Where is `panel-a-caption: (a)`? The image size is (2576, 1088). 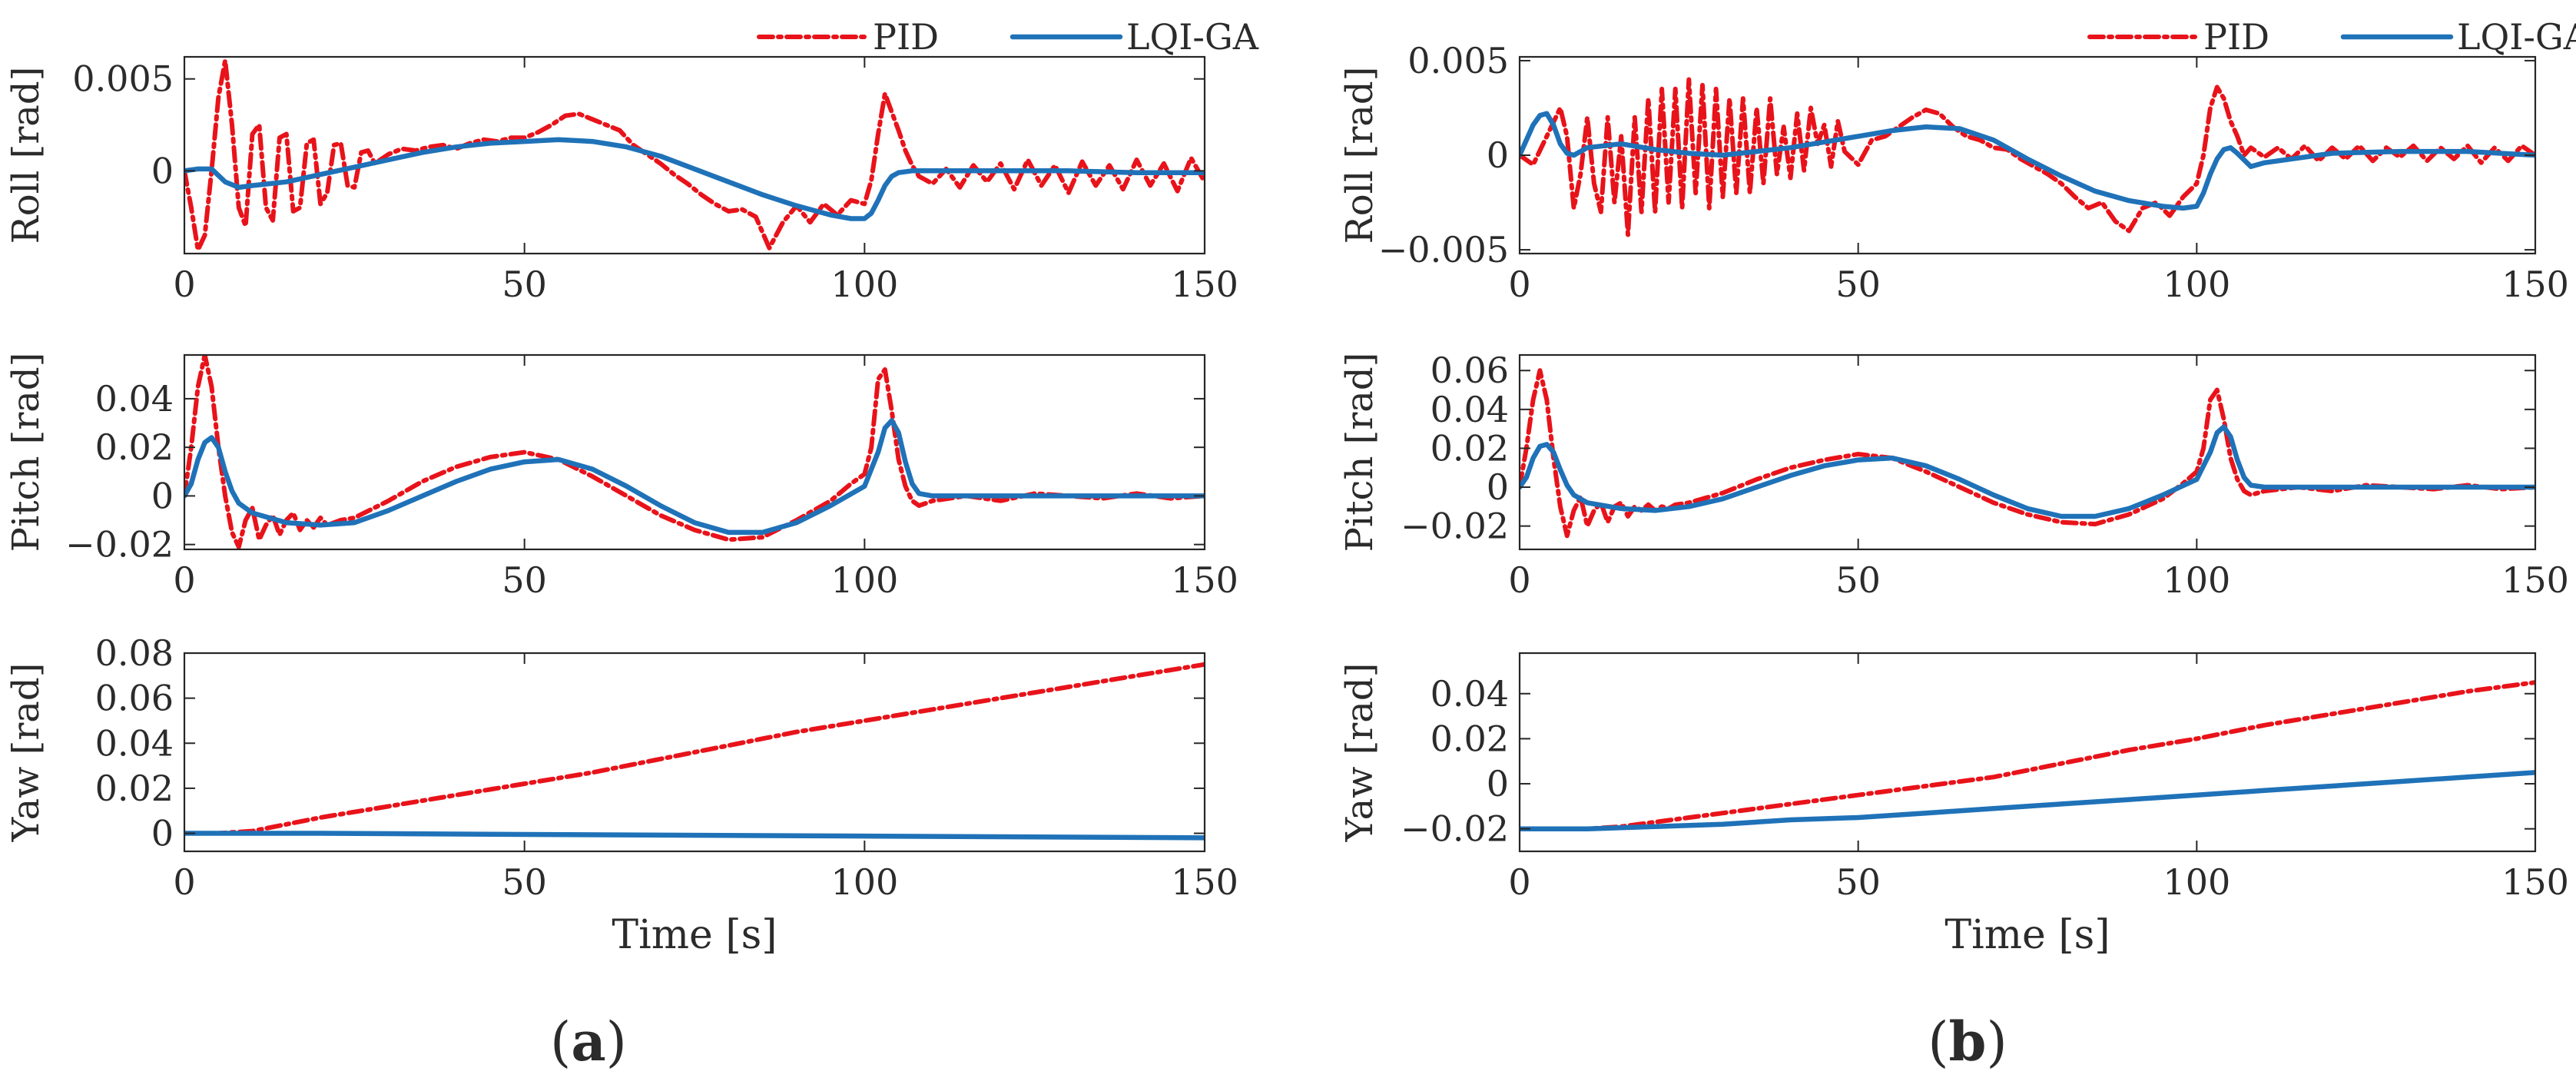 panel-a-caption: (a) is located at coordinates (588, 1041).